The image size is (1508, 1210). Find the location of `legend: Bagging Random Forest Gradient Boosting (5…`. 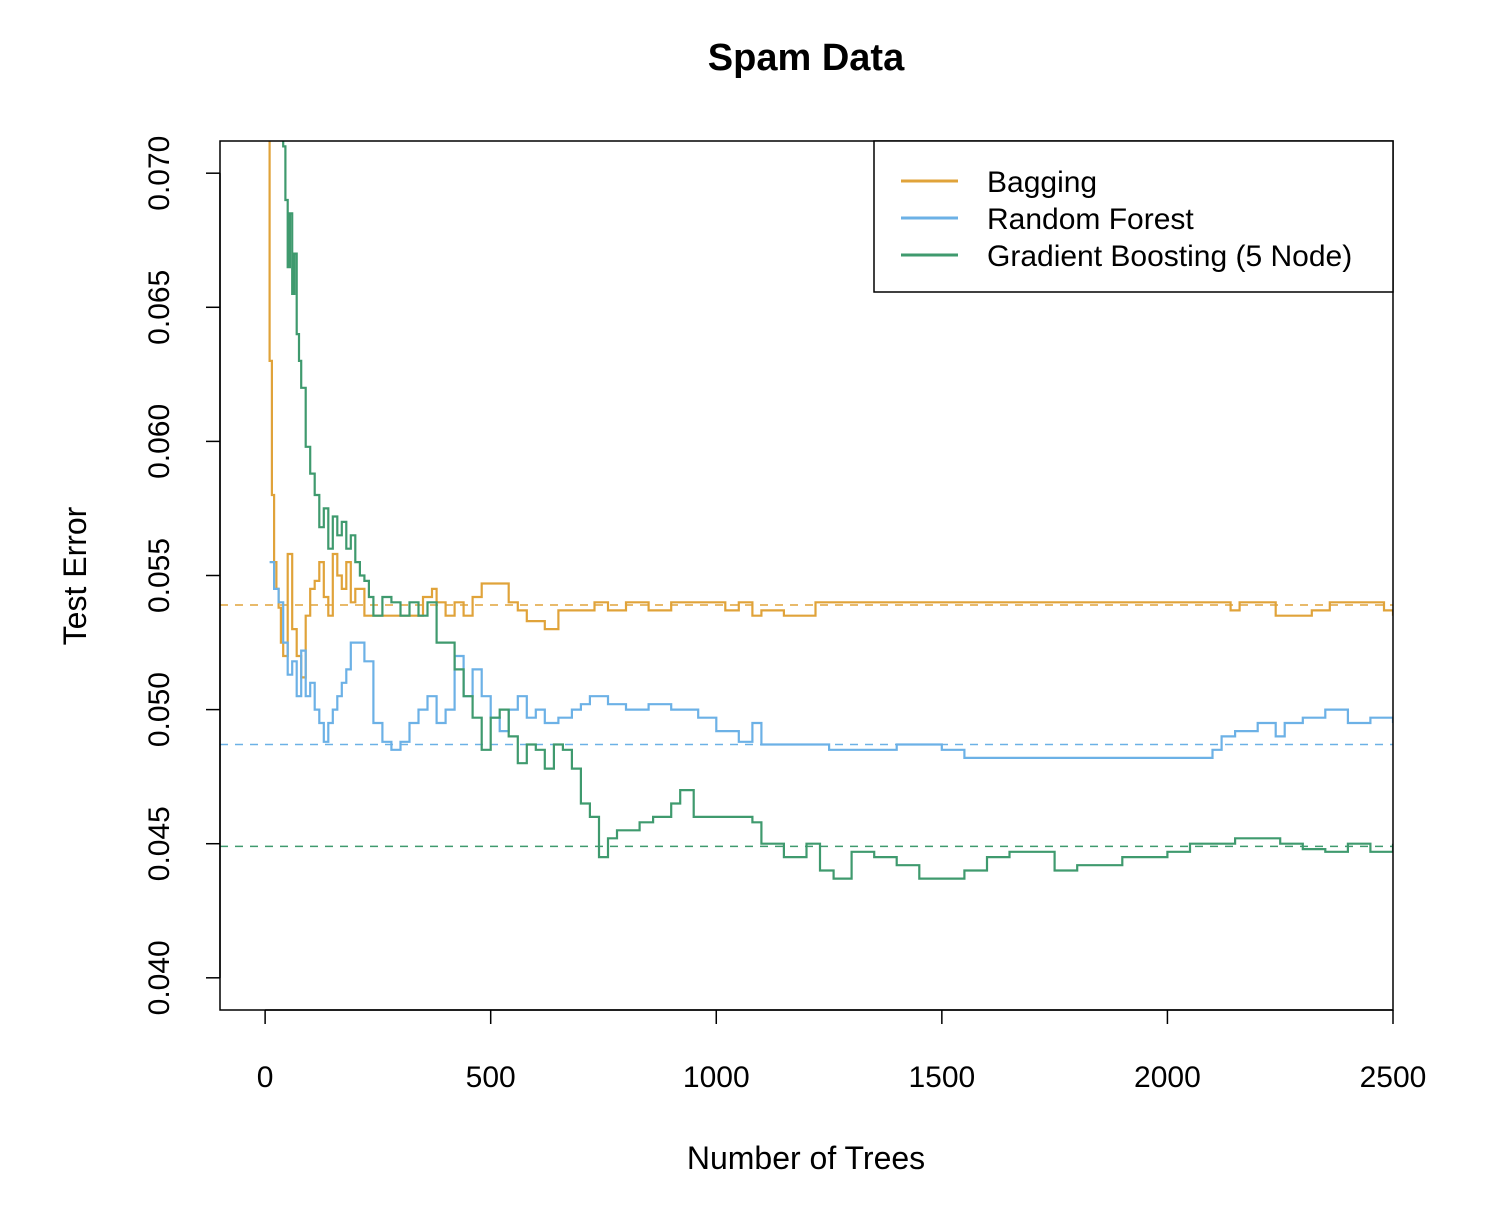

legend: Bagging Random Forest Gradient Boosting (5… is located at coordinates (1133, 216).